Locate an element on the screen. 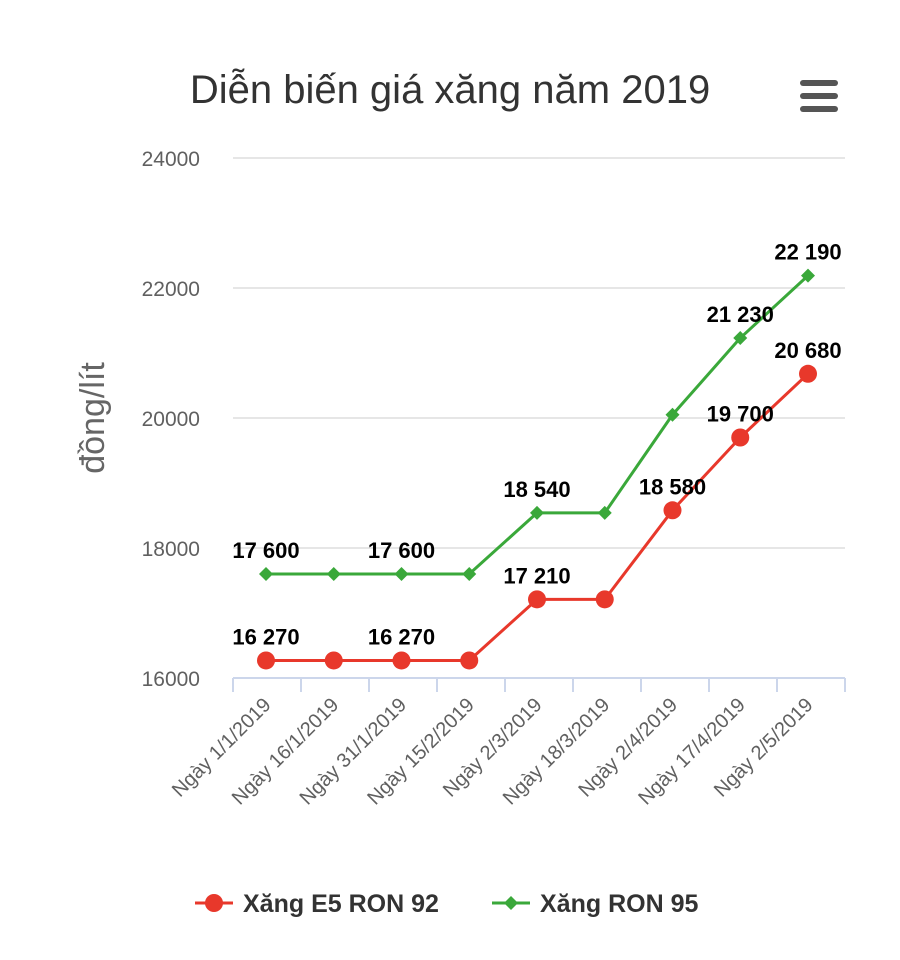 This screenshot has height=960, width=900. y-tick-label: 20000 is located at coordinates (171, 419).